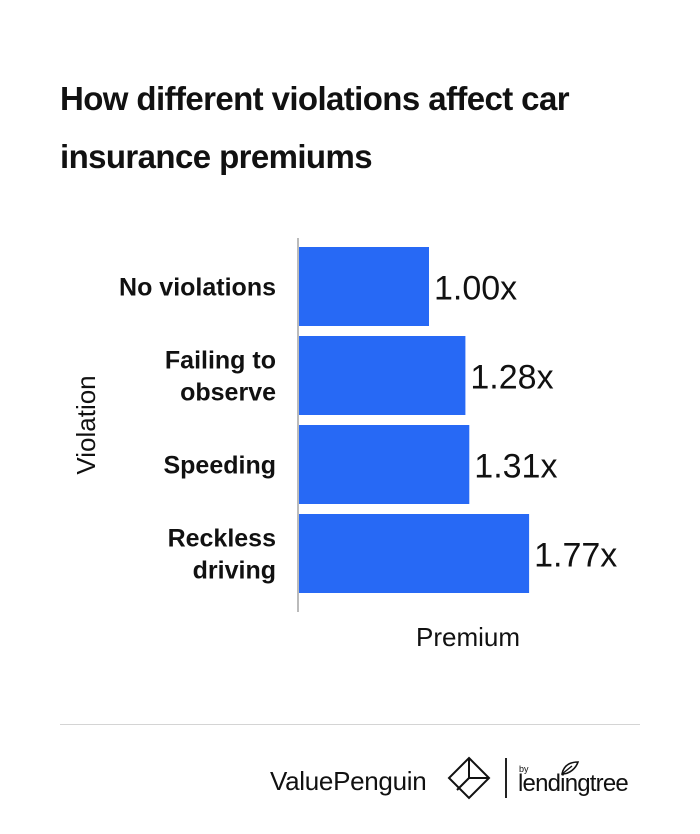 The height and width of the screenshot is (834, 700). What do you see at coordinates (348, 781) in the screenshot?
I see `valuepenguin-logo-text: ValuePenguin` at bounding box center [348, 781].